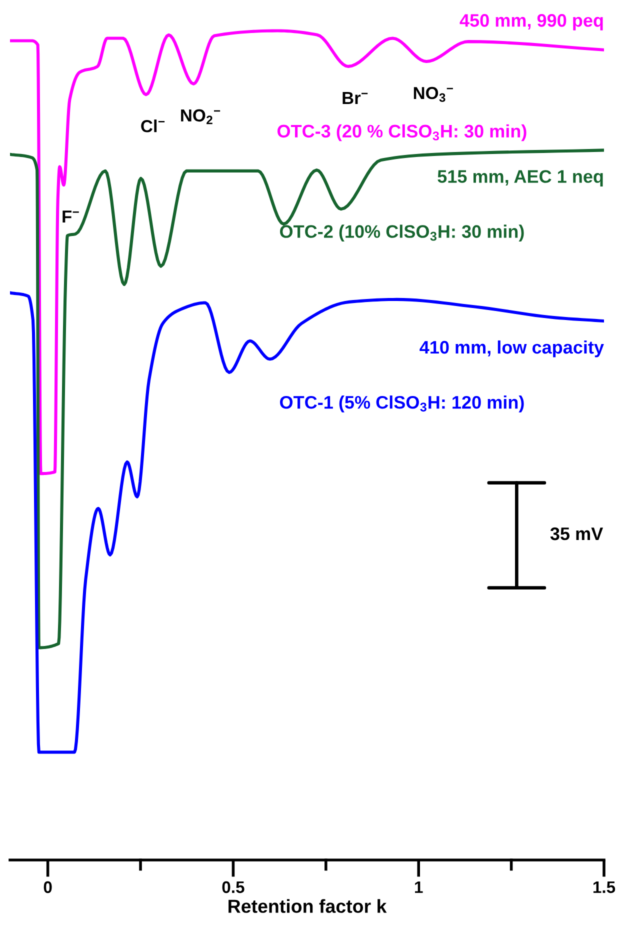  I want to click on text: OTC-3 (20 % ClSO$_{3}$H: 30 min), so click(401, 133).